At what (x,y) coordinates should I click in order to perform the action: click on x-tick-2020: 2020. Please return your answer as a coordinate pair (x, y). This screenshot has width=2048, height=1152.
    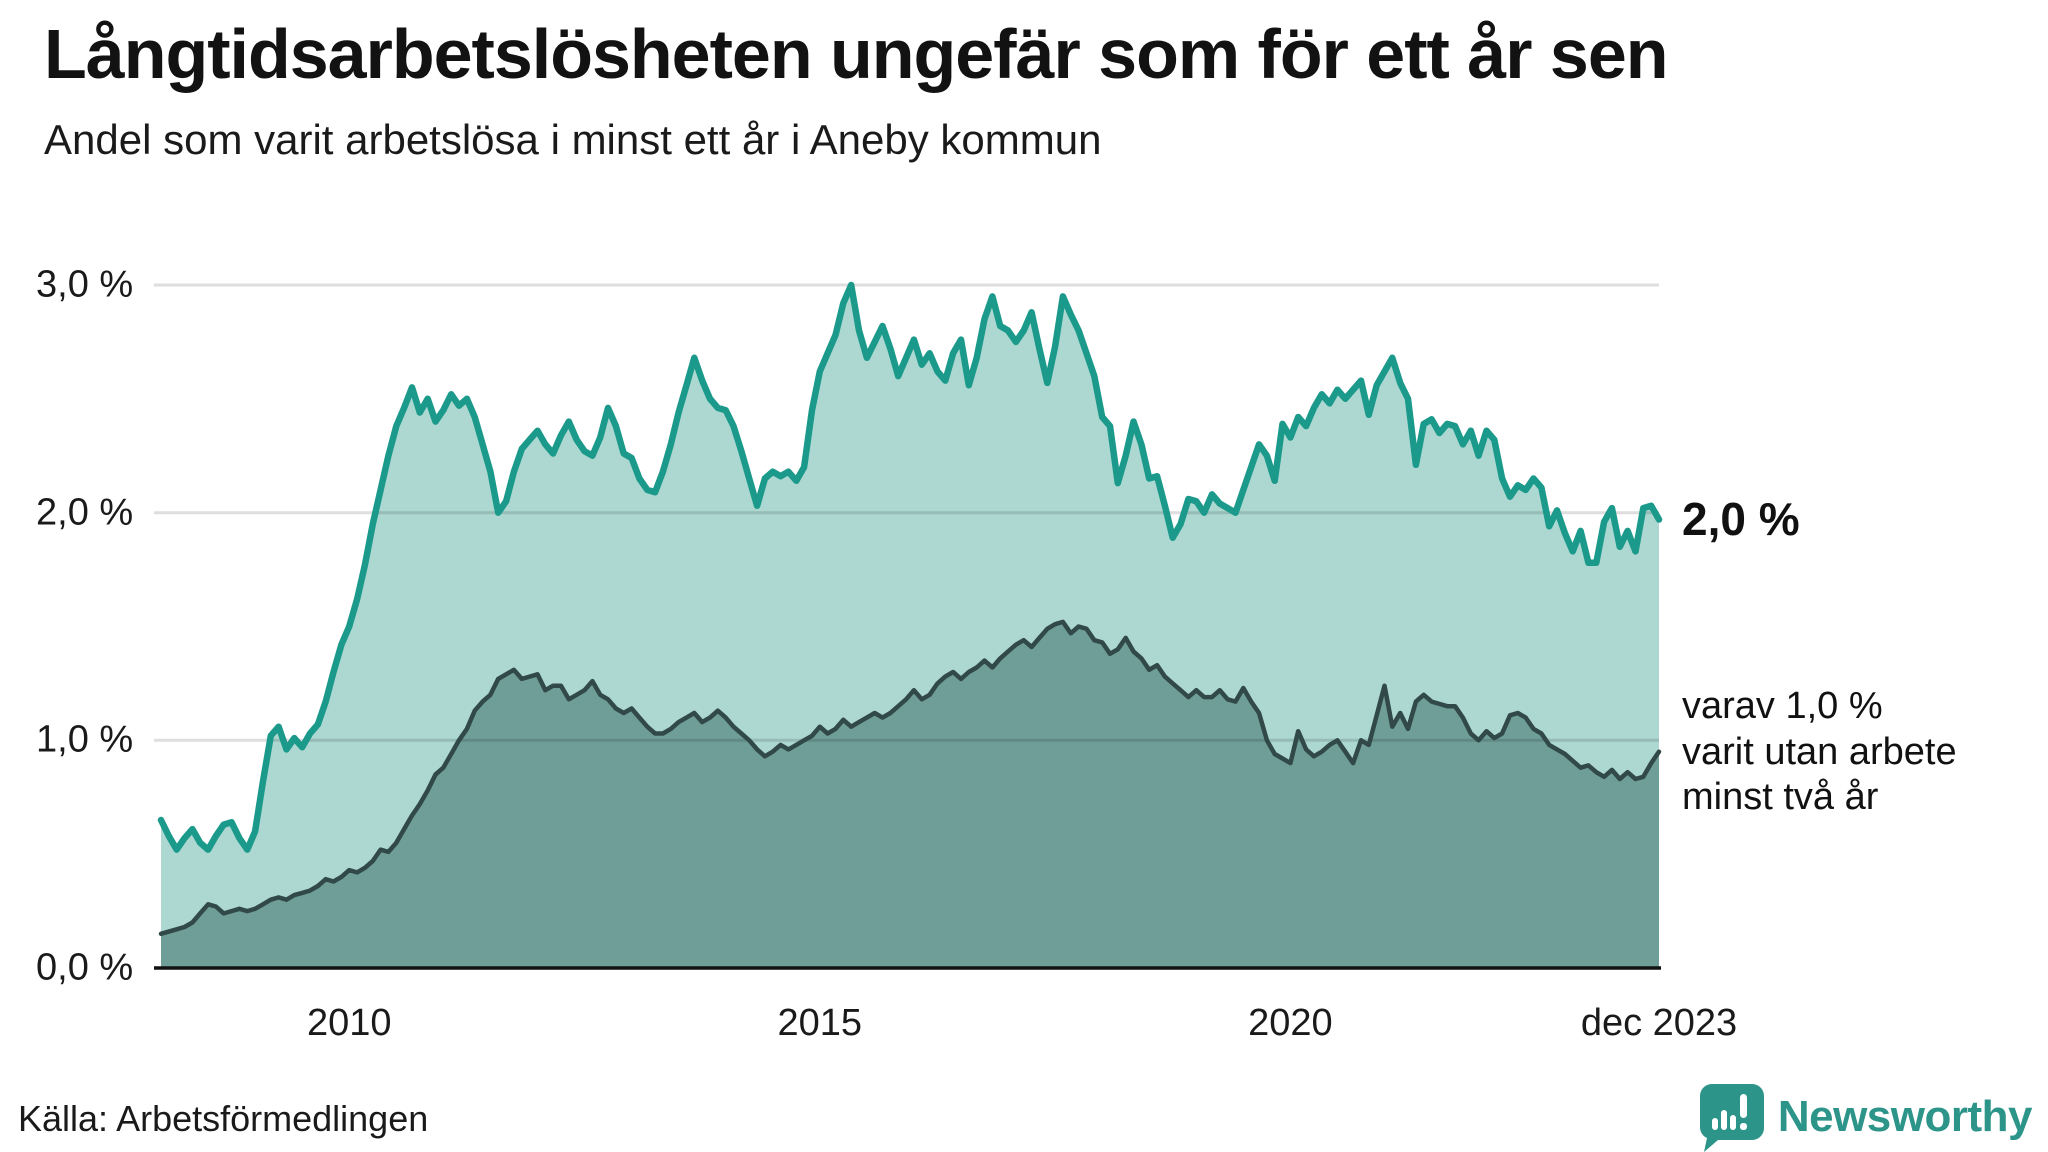
    Looking at the image, I should click on (1290, 1023).